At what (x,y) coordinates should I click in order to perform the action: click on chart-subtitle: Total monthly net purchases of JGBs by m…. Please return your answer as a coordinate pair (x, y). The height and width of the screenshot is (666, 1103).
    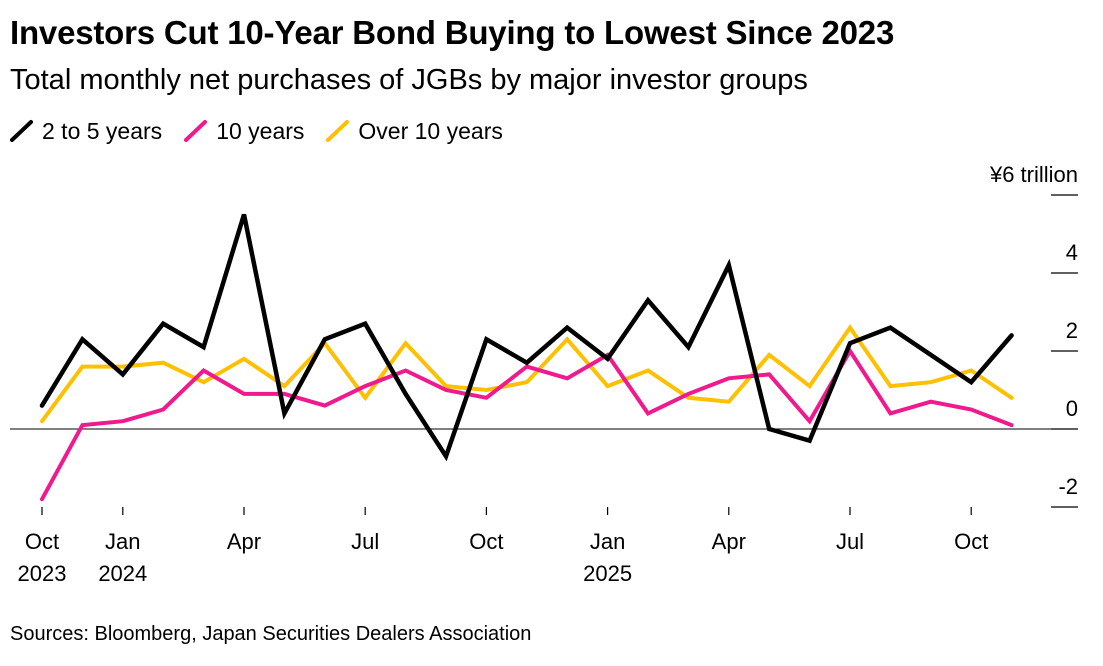
    Looking at the image, I should click on (409, 80).